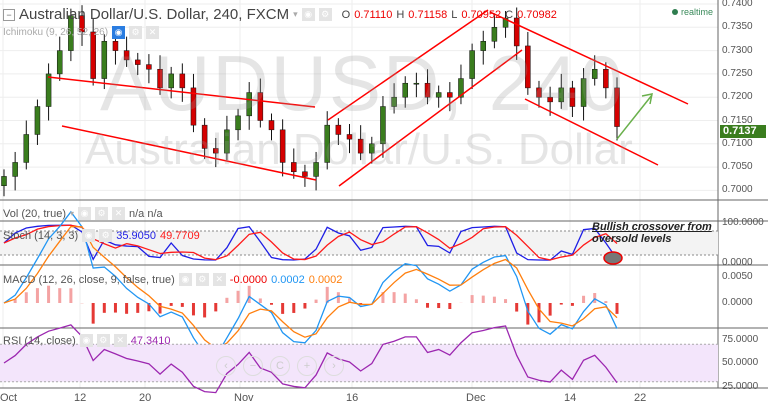 The width and height of the screenshot is (768, 408). I want to click on vol-label: Vol (20, true), so click(34, 213).